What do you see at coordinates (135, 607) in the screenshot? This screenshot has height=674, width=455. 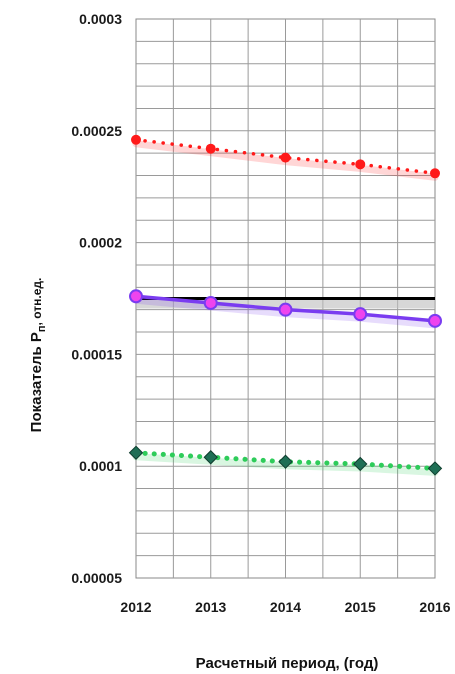 I see `x-tick-label: 2012` at bounding box center [135, 607].